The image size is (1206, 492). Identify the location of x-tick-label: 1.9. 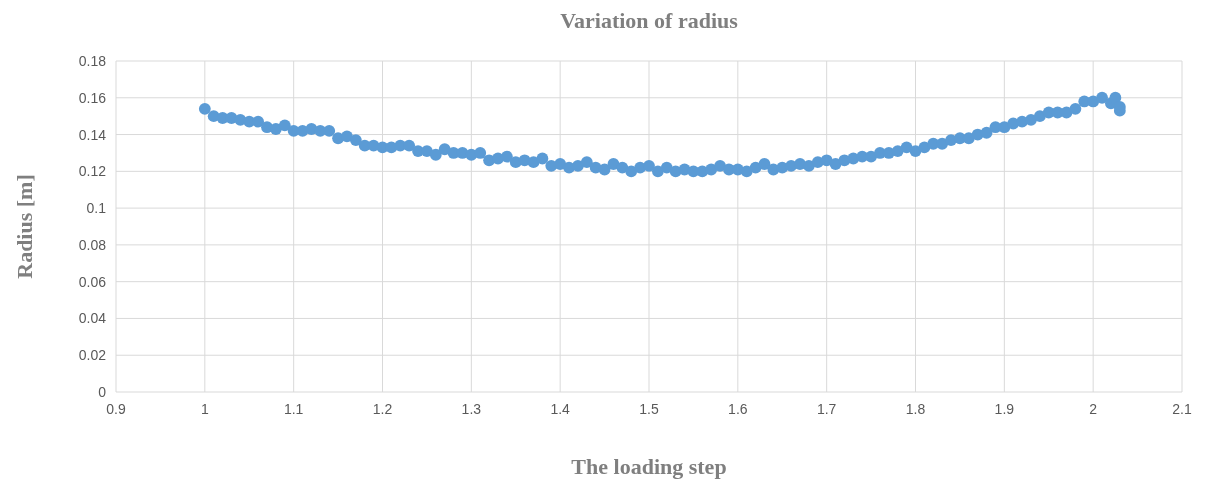
(1004, 409).